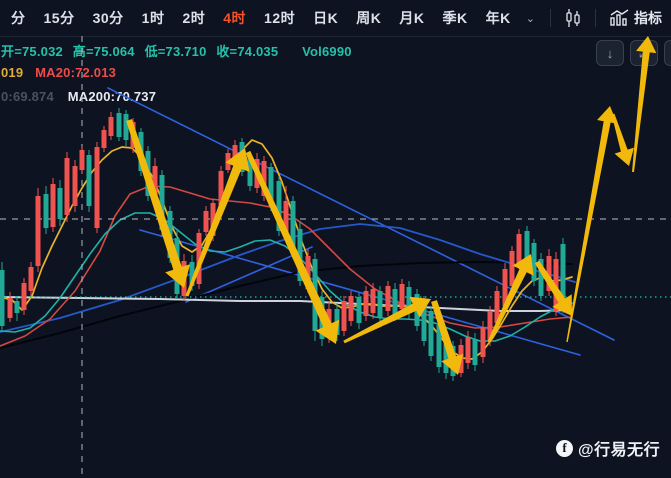 Image resolution: width=671 pixels, height=478 pixels. What do you see at coordinates (18, 18) in the screenshot?
I see `tab-timeframe-分: 分` at bounding box center [18, 18].